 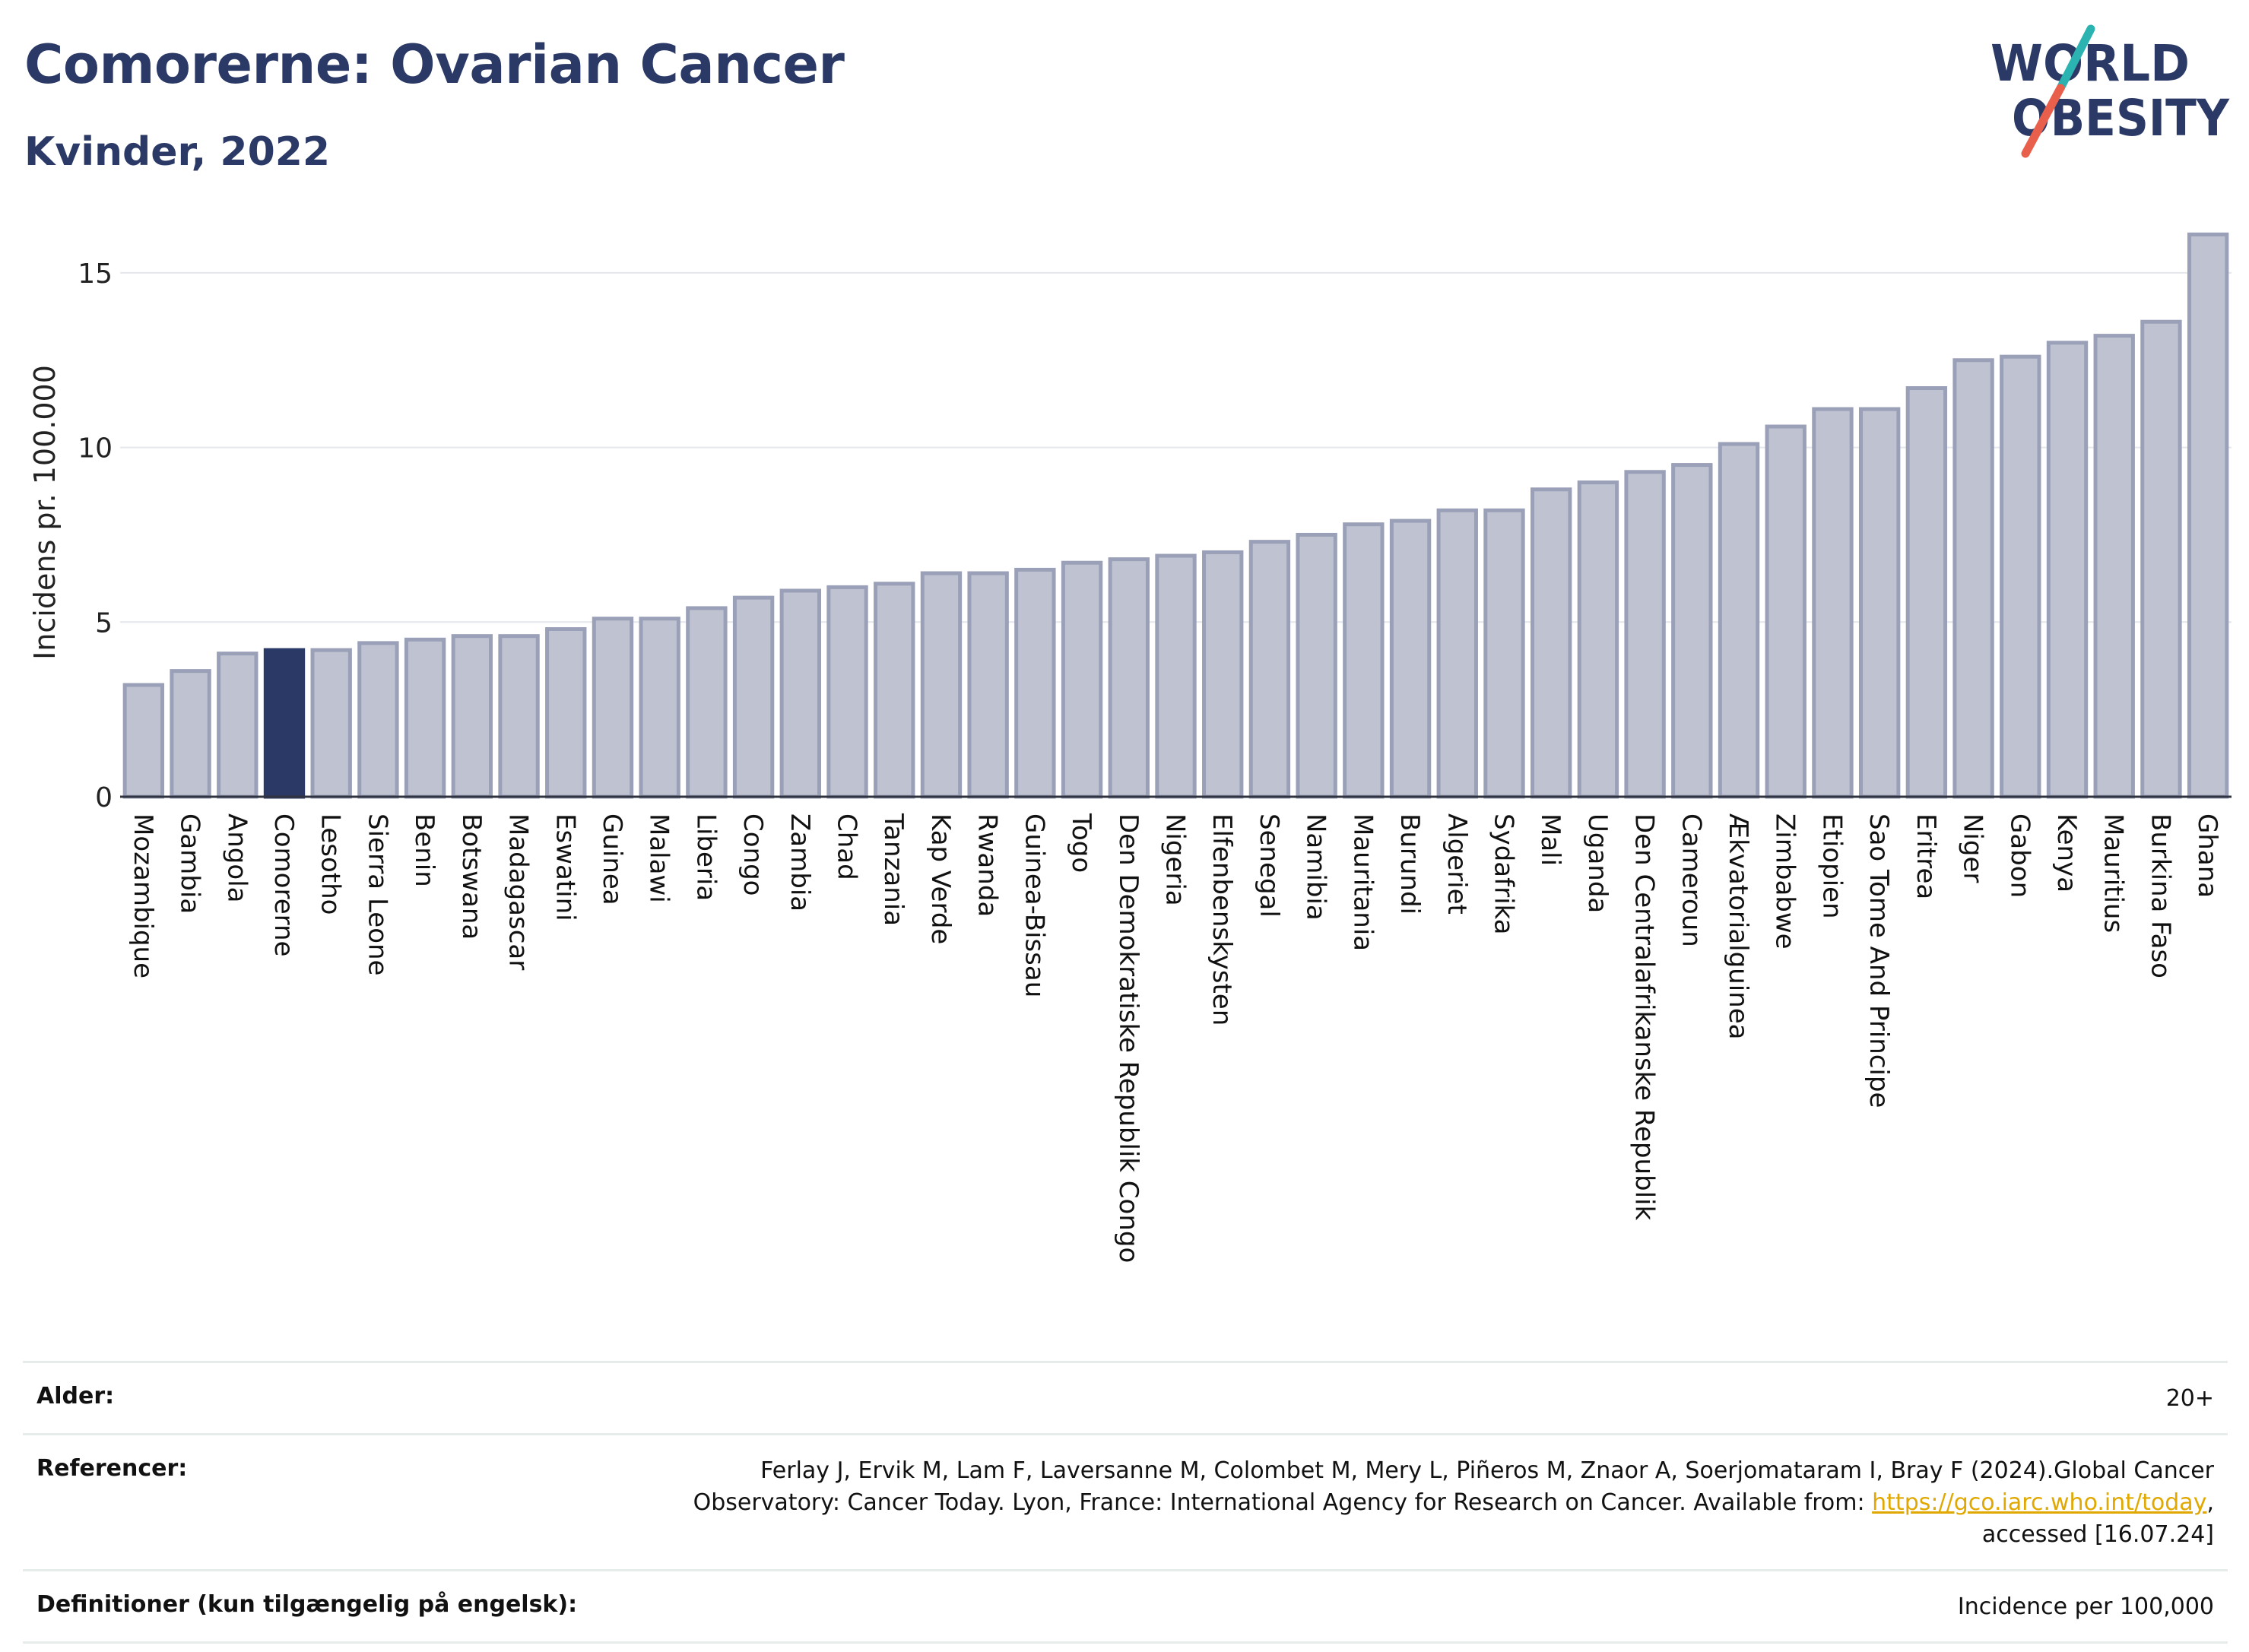 What do you see at coordinates (1738, 926) in the screenshot?
I see `x-tick-label: Ækvatorialguinea` at bounding box center [1738, 926].